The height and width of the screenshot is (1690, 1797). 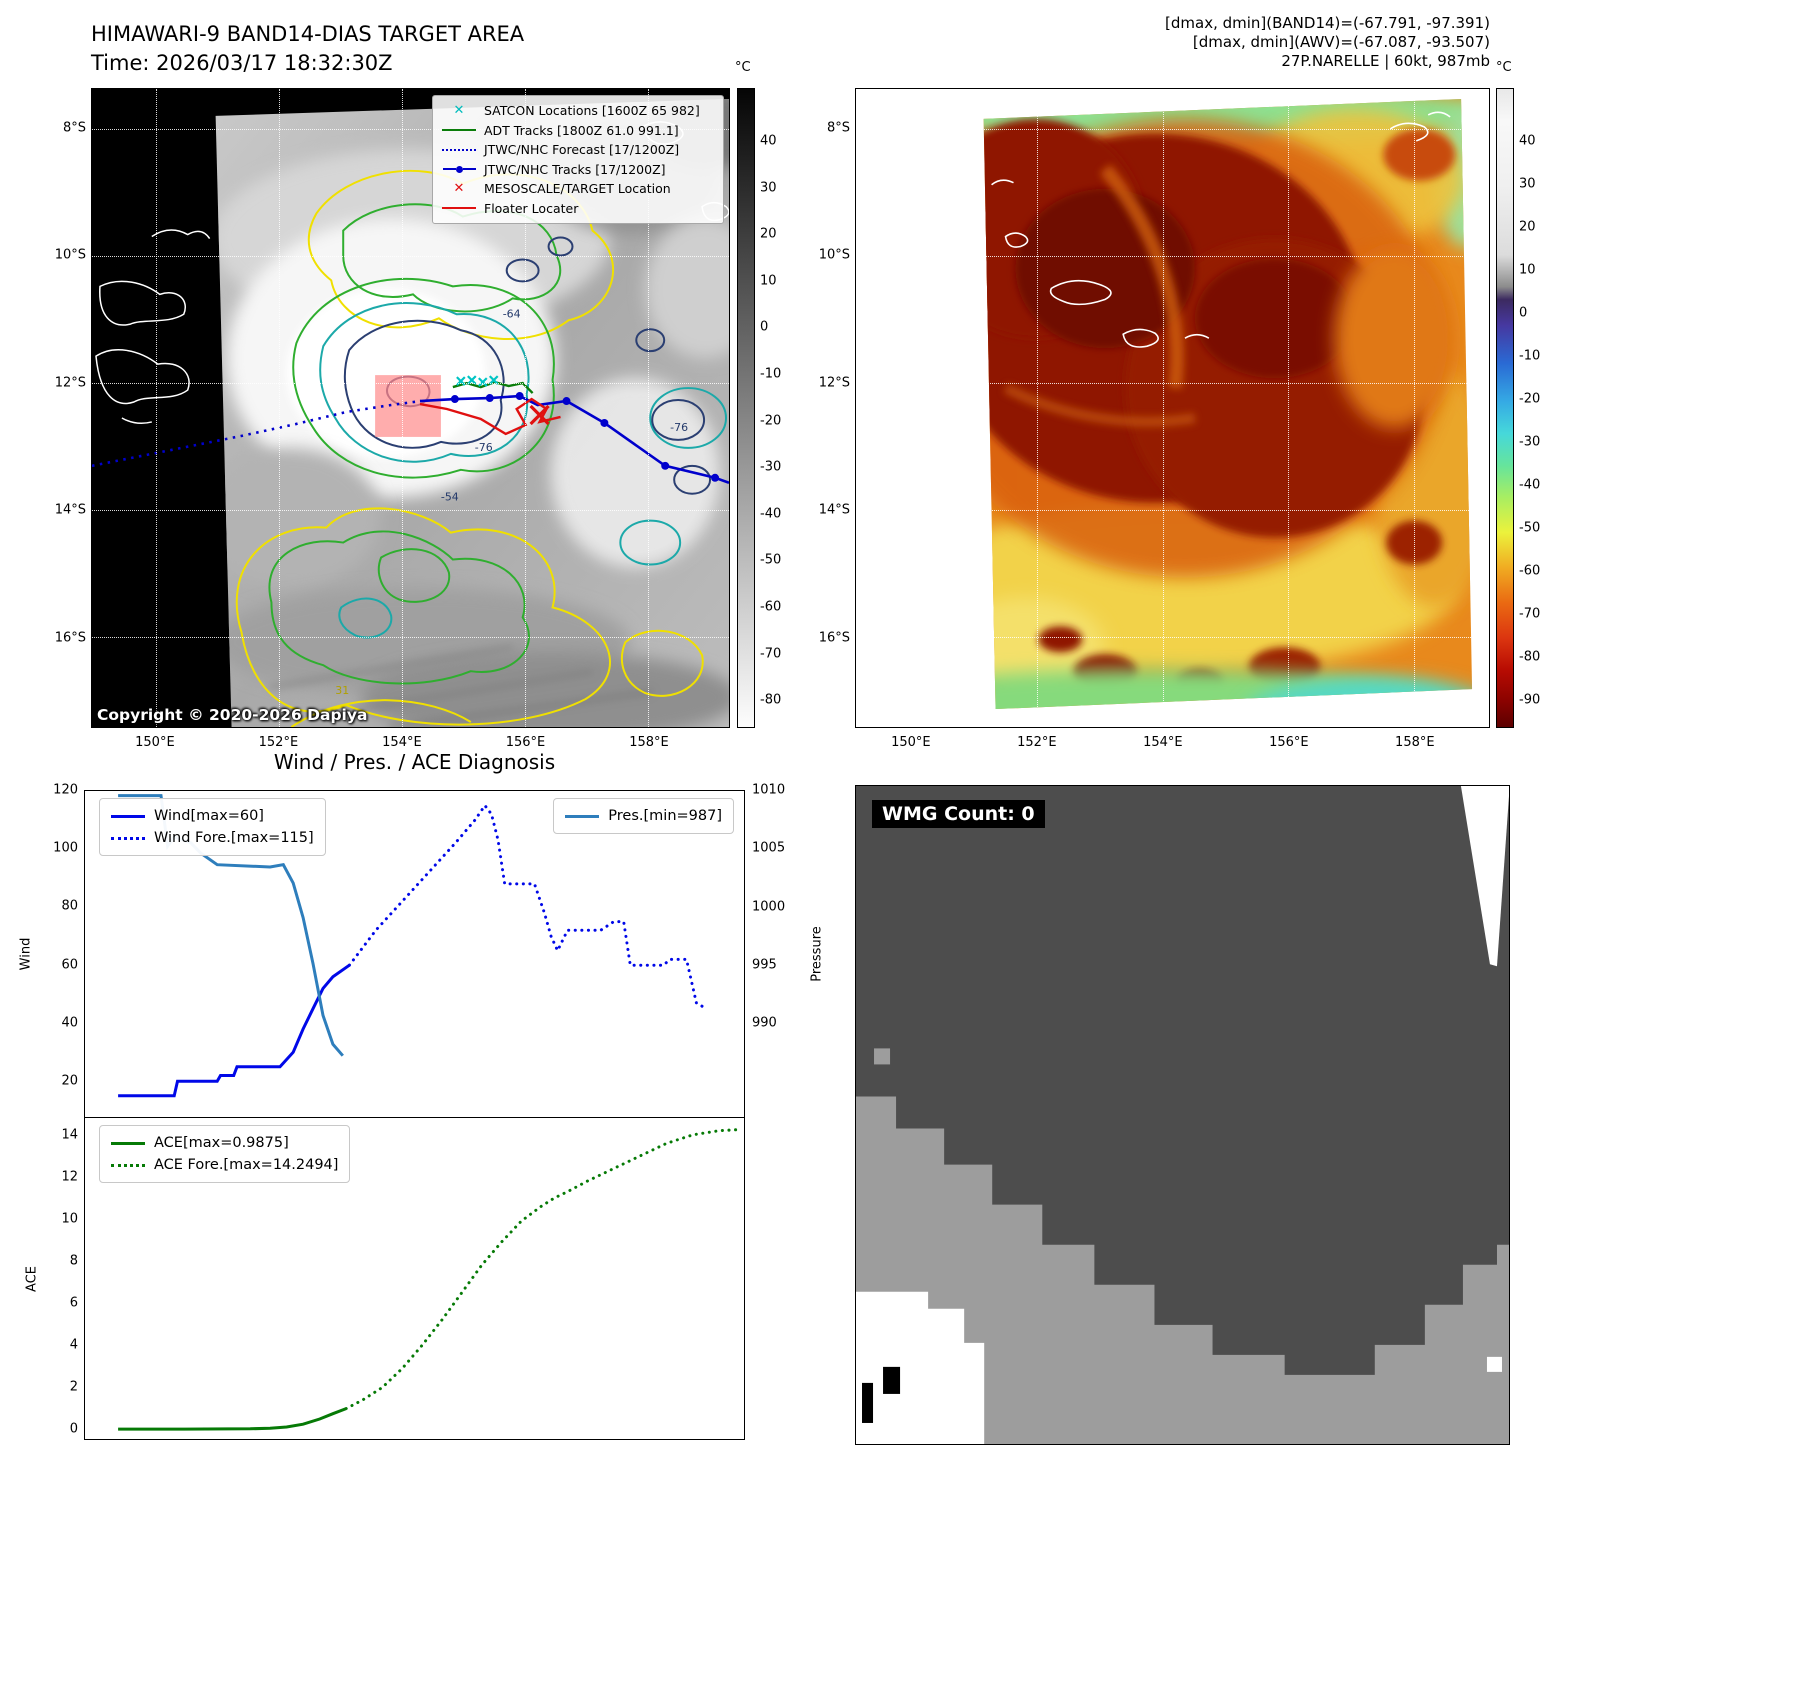 I want to click on band14-colorbar-ticks: 40 30 20 10 0 -10 -20 -30 -40 -50 -60 -70 -80, so click(x=780, y=408).